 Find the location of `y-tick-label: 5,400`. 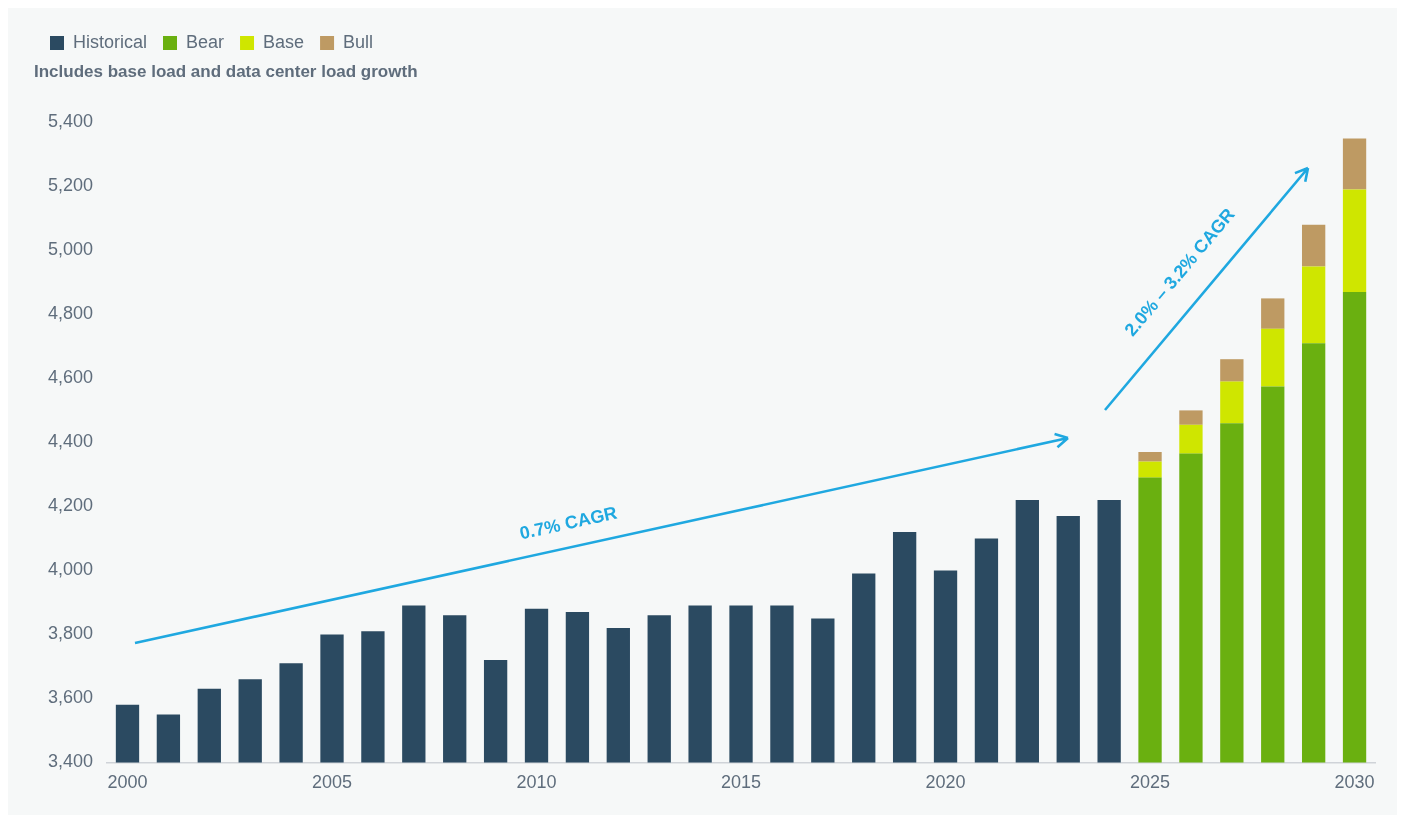

y-tick-label: 5,400 is located at coordinates (71, 121).